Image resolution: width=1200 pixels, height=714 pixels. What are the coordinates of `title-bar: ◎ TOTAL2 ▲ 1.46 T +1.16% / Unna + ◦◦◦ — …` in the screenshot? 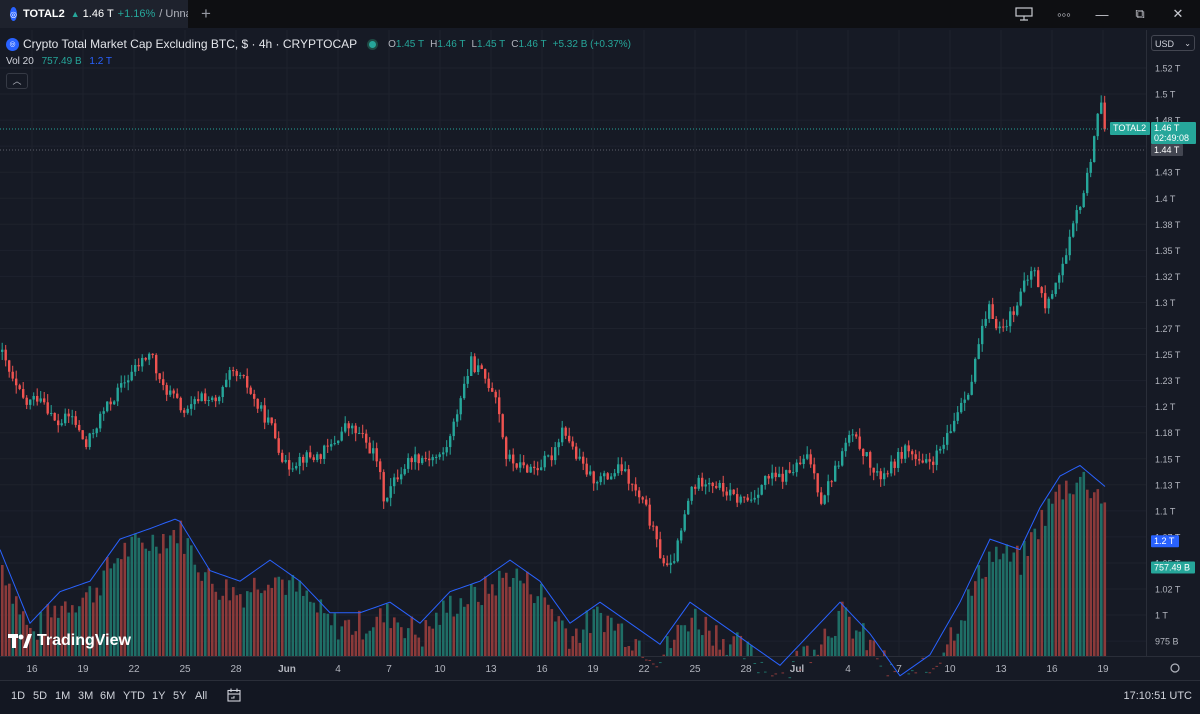 It's located at (600, 14).